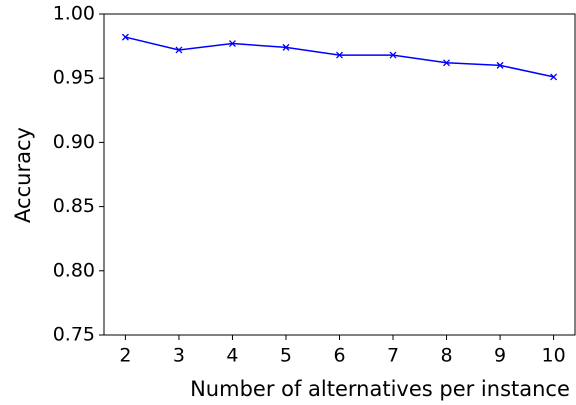 This screenshot has width=576, height=405. I want to click on line, so click(339, 57).